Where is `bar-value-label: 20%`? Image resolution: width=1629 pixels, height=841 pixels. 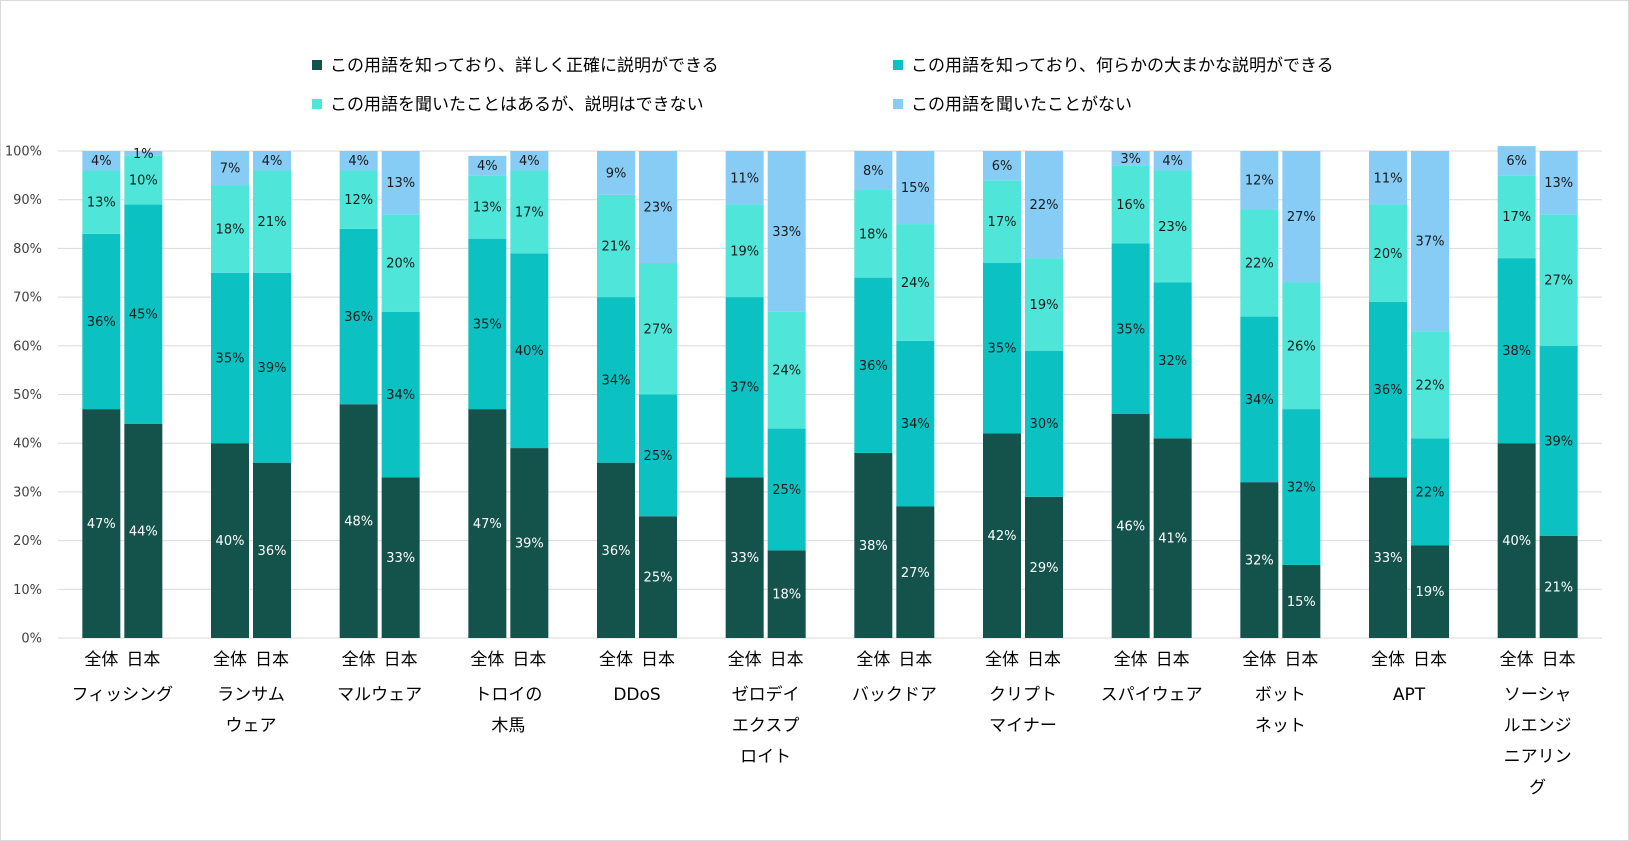 bar-value-label: 20% is located at coordinates (400, 264).